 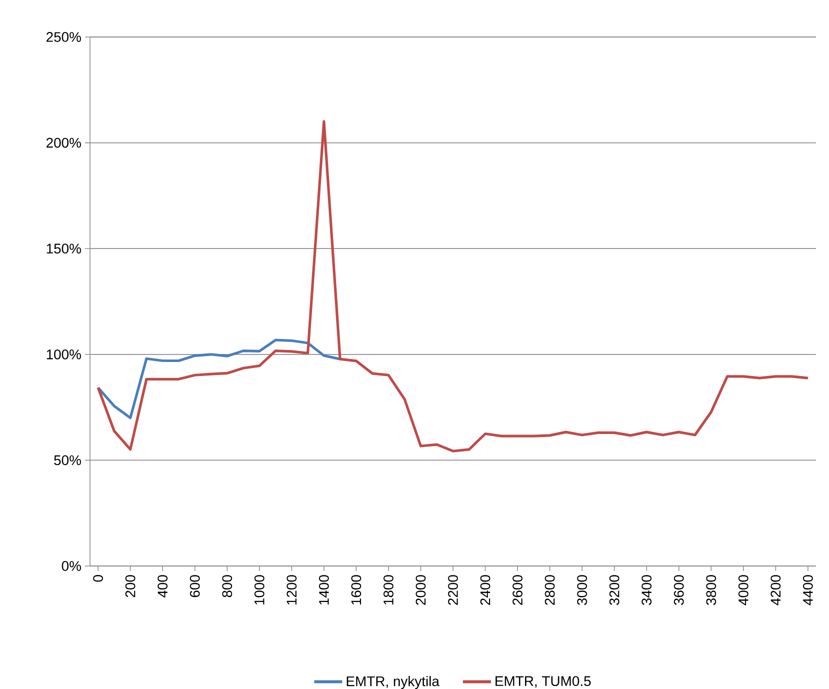 I want to click on y-tick-label: 250%, so click(x=63, y=37).